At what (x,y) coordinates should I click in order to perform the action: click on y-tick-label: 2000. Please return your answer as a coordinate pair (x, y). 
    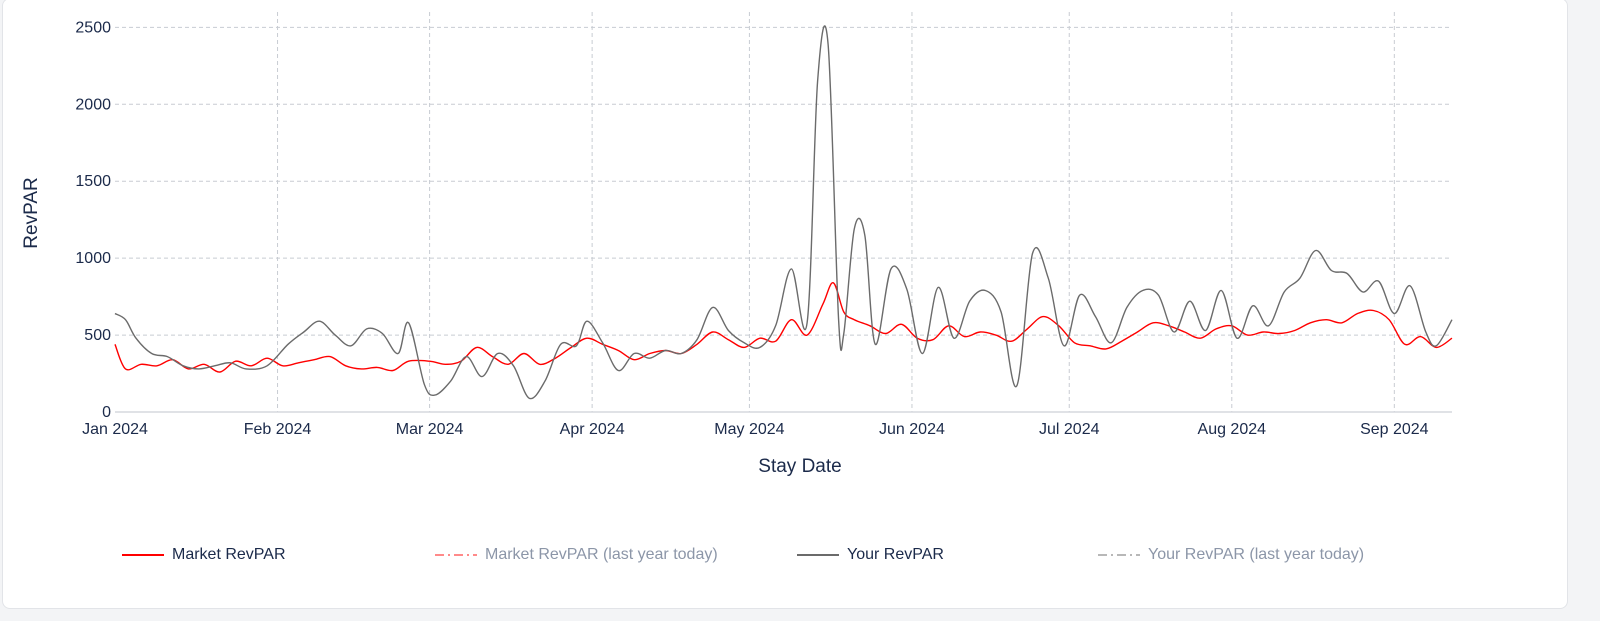
    Looking at the image, I should click on (93, 104).